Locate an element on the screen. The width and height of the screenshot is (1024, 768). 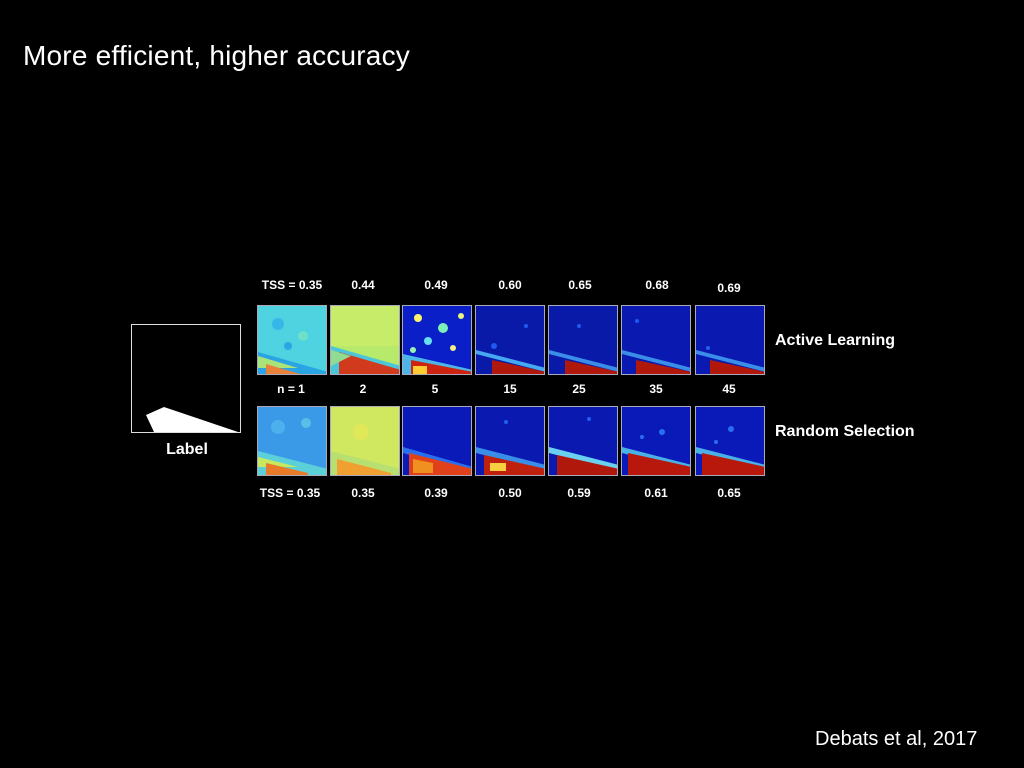
random-tss-label: 0.61 is located at coordinates (656, 493).